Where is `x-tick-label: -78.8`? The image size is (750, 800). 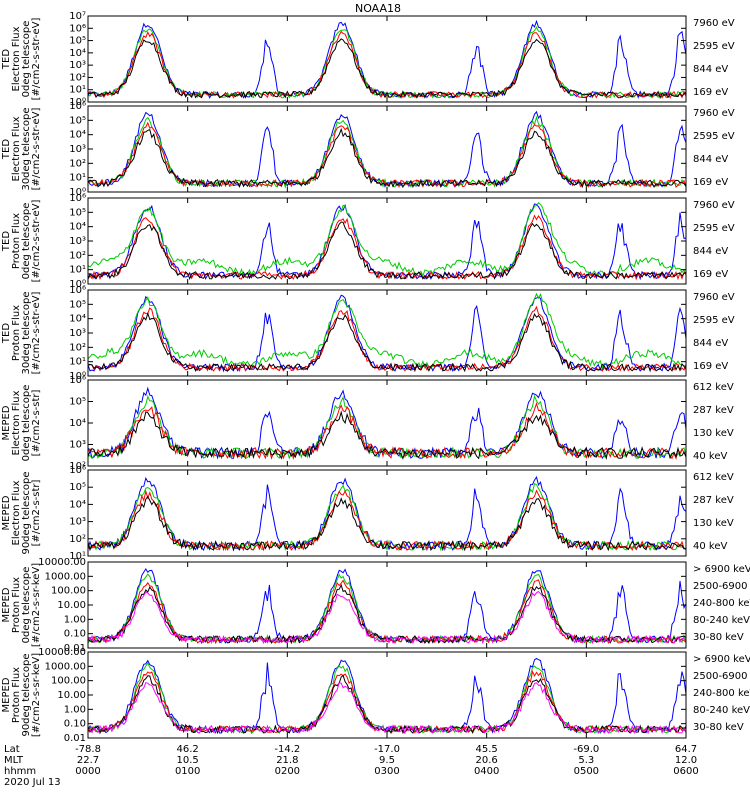
x-tick-label: -78.8 is located at coordinates (88, 749).